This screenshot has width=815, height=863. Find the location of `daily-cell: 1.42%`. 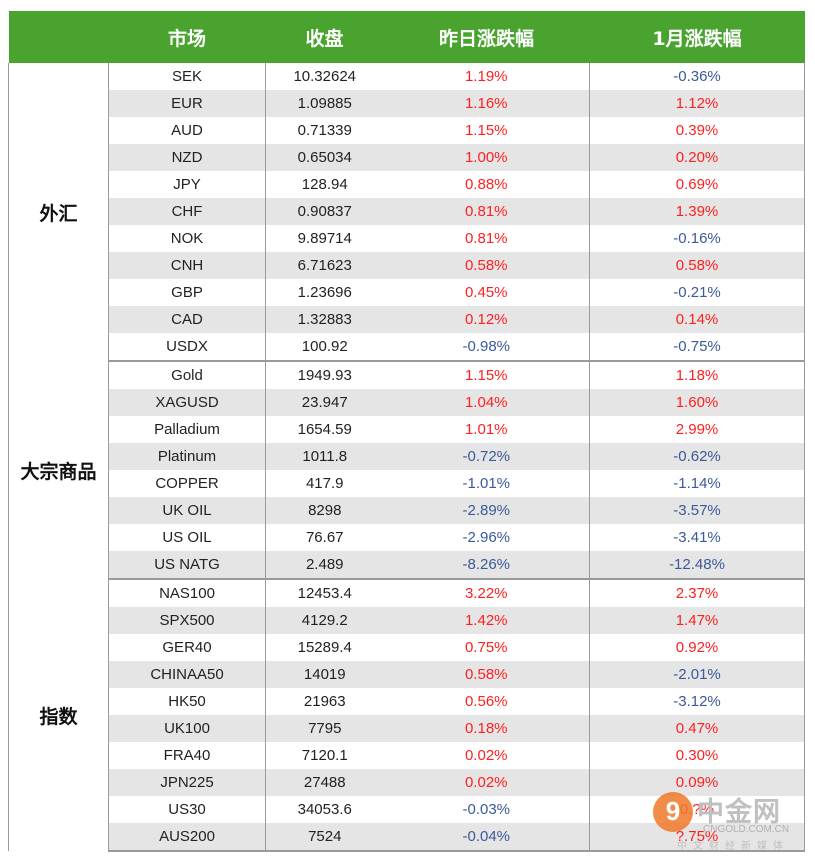

daily-cell: 1.42% is located at coordinates (486, 620).